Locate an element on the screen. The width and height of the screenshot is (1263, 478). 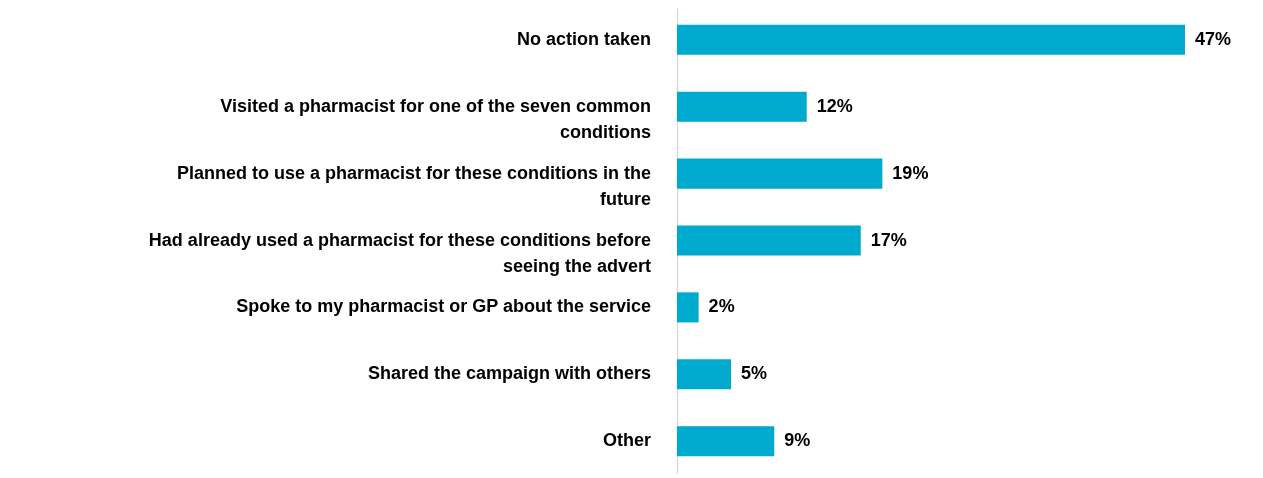
data-label: 17% is located at coordinates (888, 239).